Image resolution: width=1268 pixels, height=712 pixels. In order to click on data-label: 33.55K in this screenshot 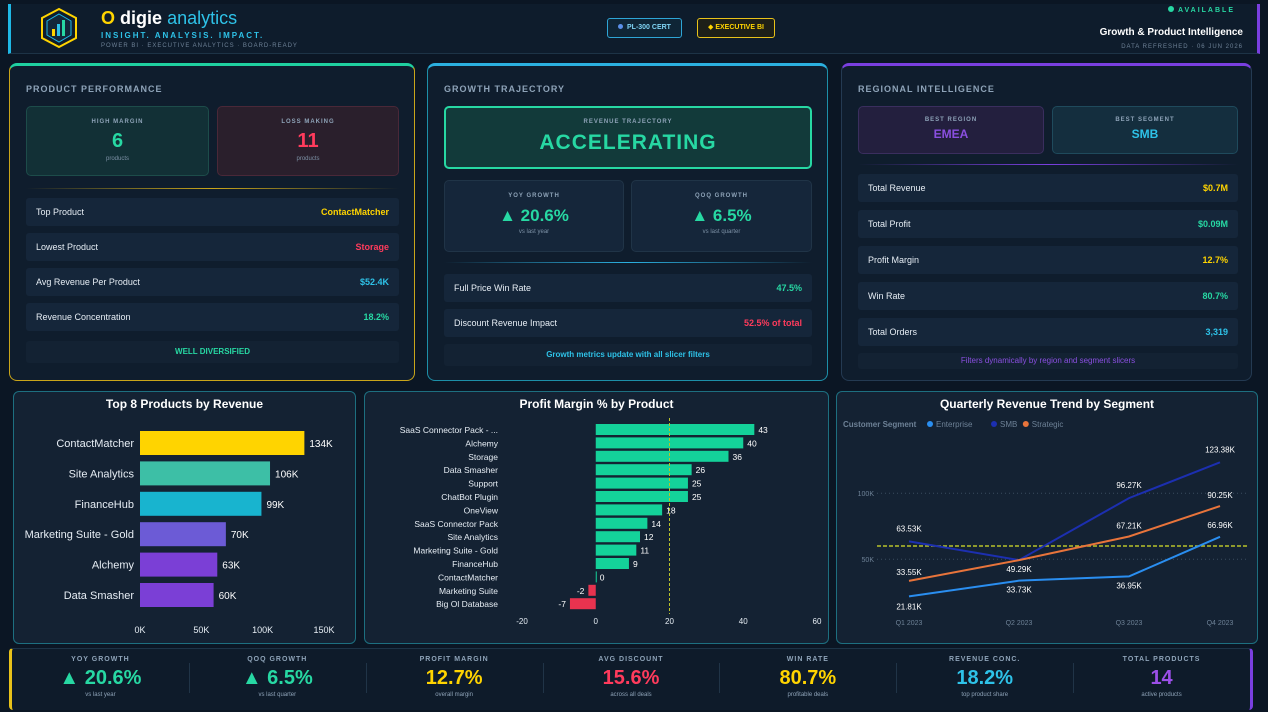, I will do `click(909, 572)`.